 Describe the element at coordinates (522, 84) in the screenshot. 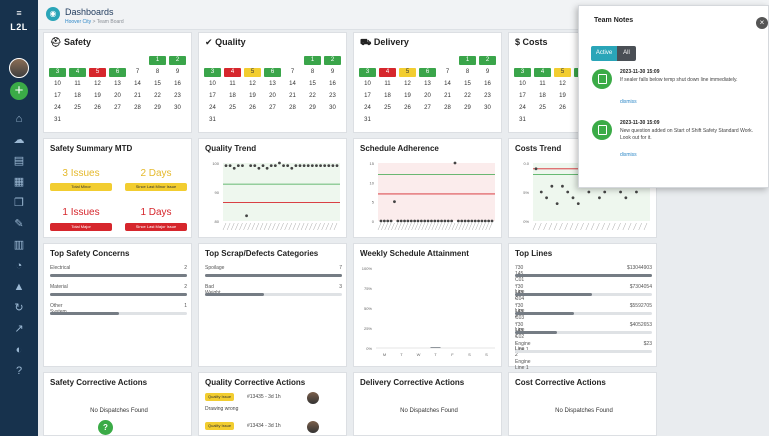

I see `calendar-day: 10` at that location.